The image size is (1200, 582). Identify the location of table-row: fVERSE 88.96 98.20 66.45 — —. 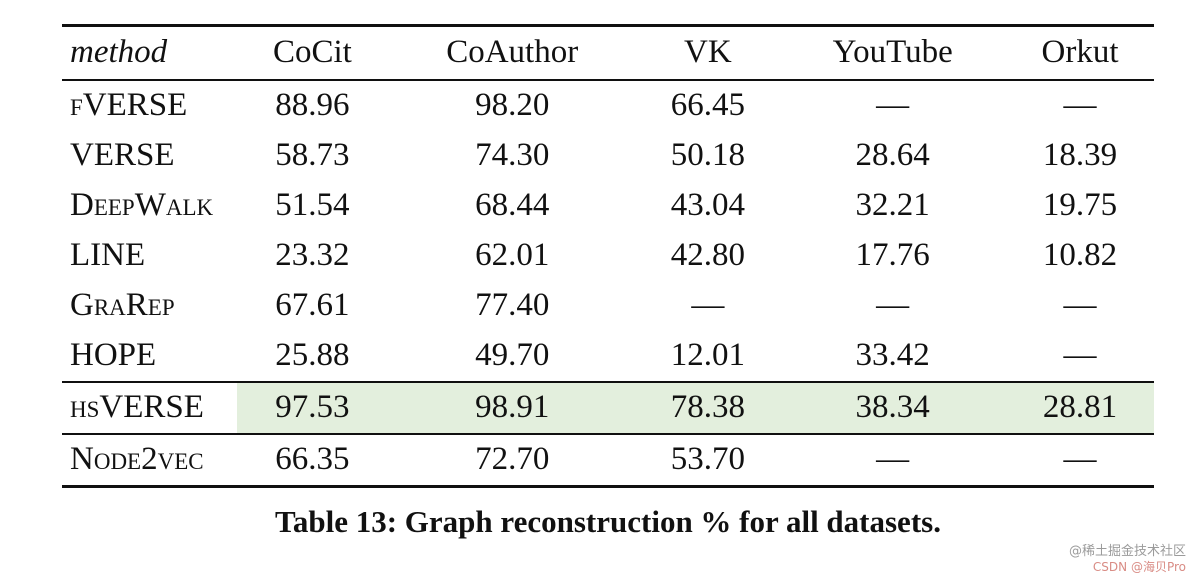
(608, 105).